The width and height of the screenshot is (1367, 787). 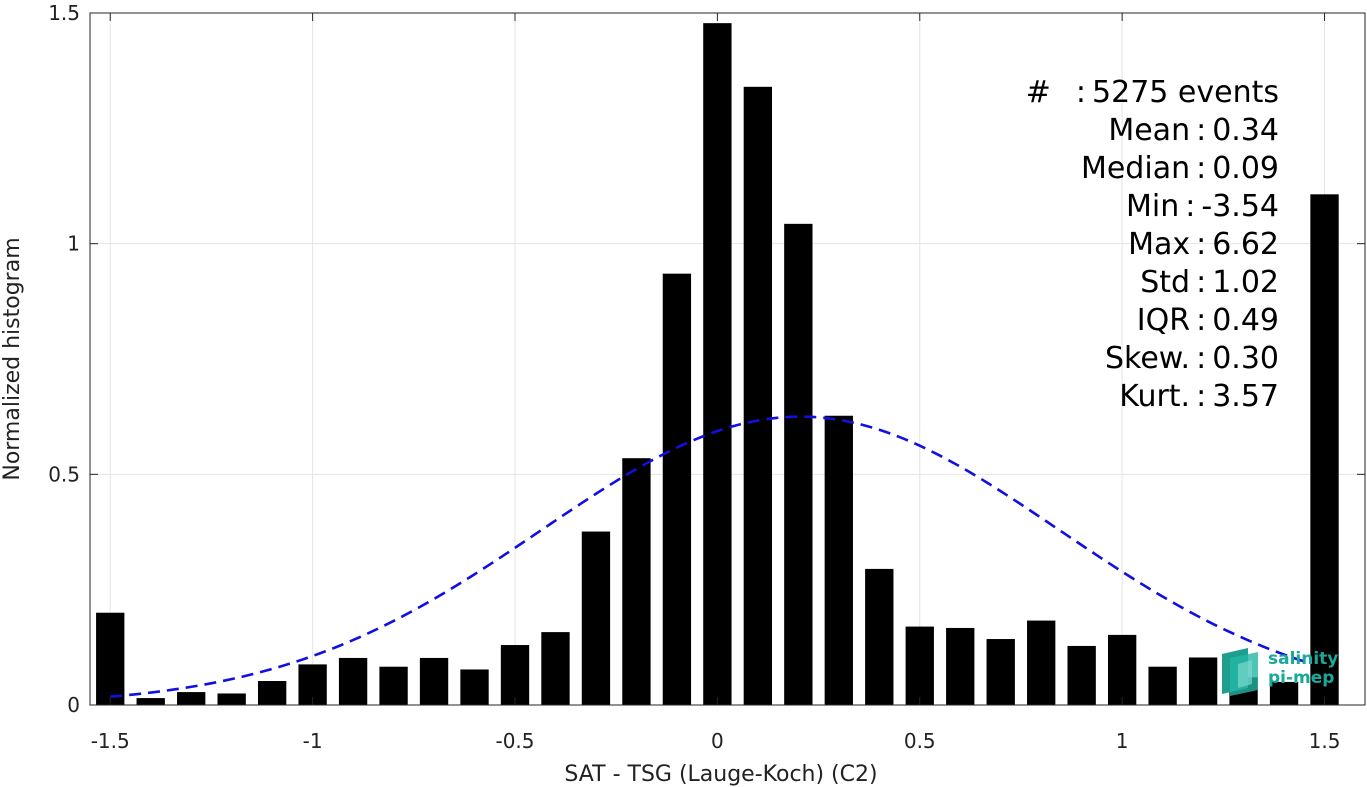 I want to click on stat-label: Max, so click(x=1159, y=244).